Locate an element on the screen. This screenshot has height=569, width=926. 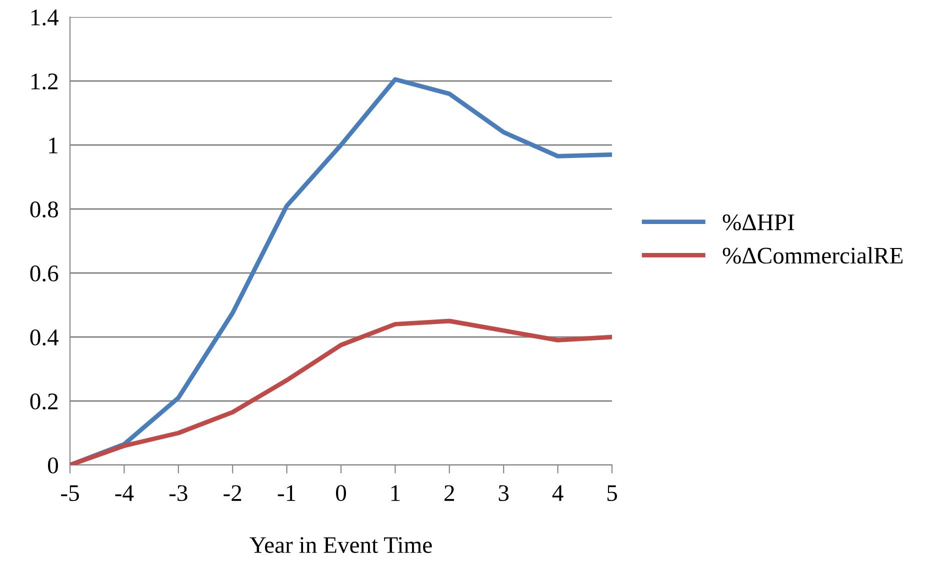
y-tick-label: 0.4 is located at coordinates (44, 337).